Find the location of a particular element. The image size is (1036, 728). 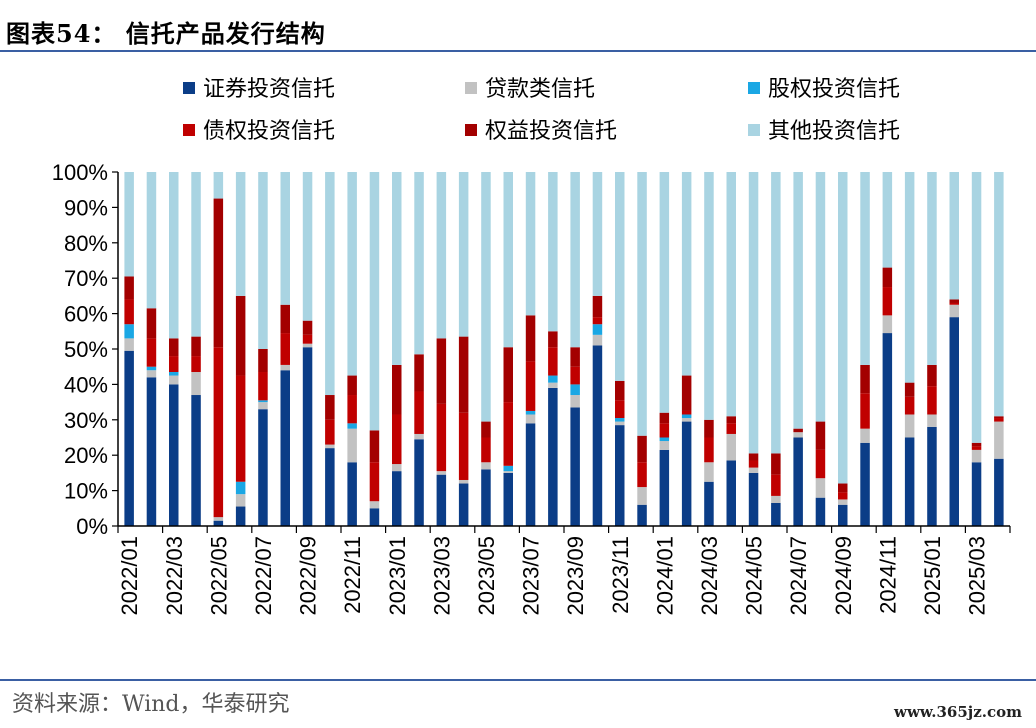

x-tick-label: 2023/11 is located at coordinates (620, 575).